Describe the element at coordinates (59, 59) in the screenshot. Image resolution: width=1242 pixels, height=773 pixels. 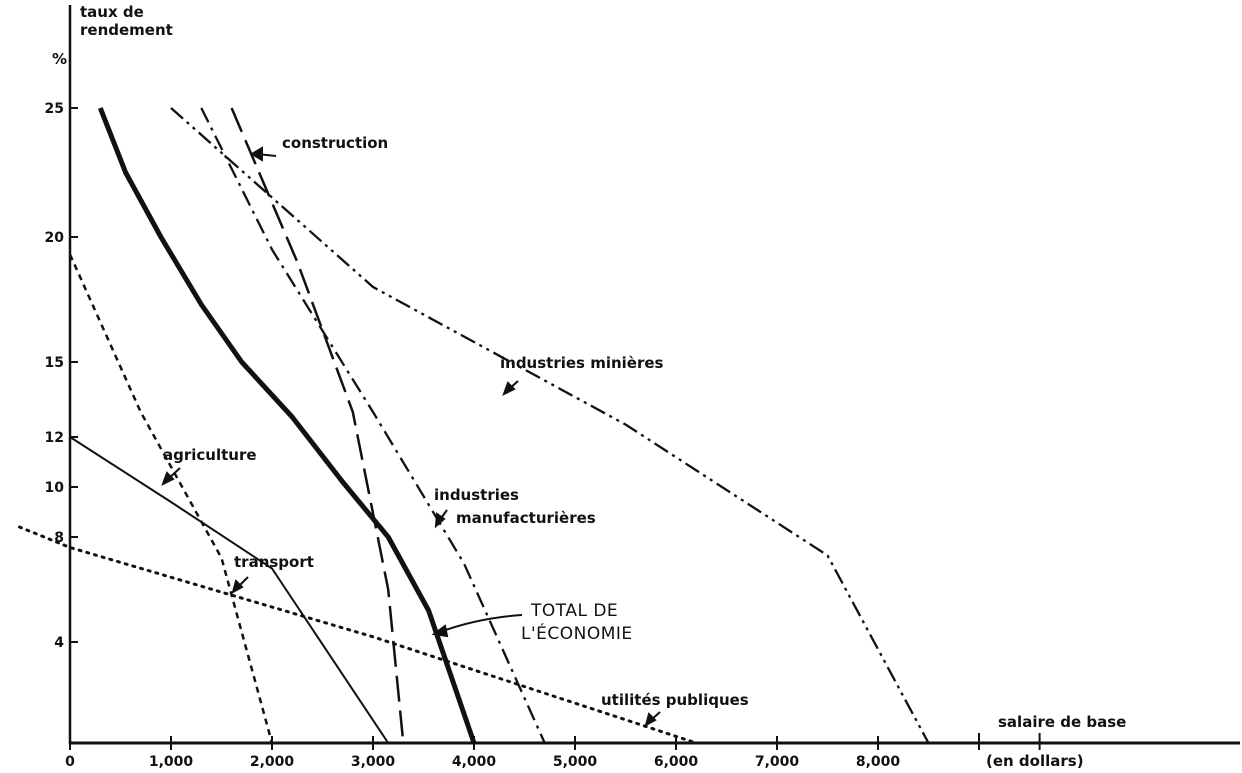
I see `y-axis-label-unit: %` at that location.